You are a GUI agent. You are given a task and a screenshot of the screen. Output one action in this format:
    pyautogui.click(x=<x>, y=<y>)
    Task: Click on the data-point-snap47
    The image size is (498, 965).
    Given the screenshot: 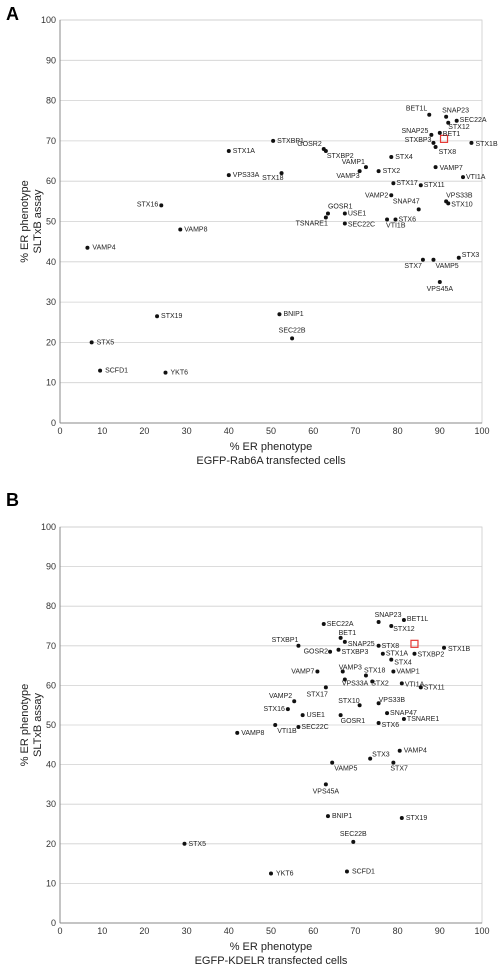 What is the action you would take?
    pyautogui.click(x=418, y=209)
    